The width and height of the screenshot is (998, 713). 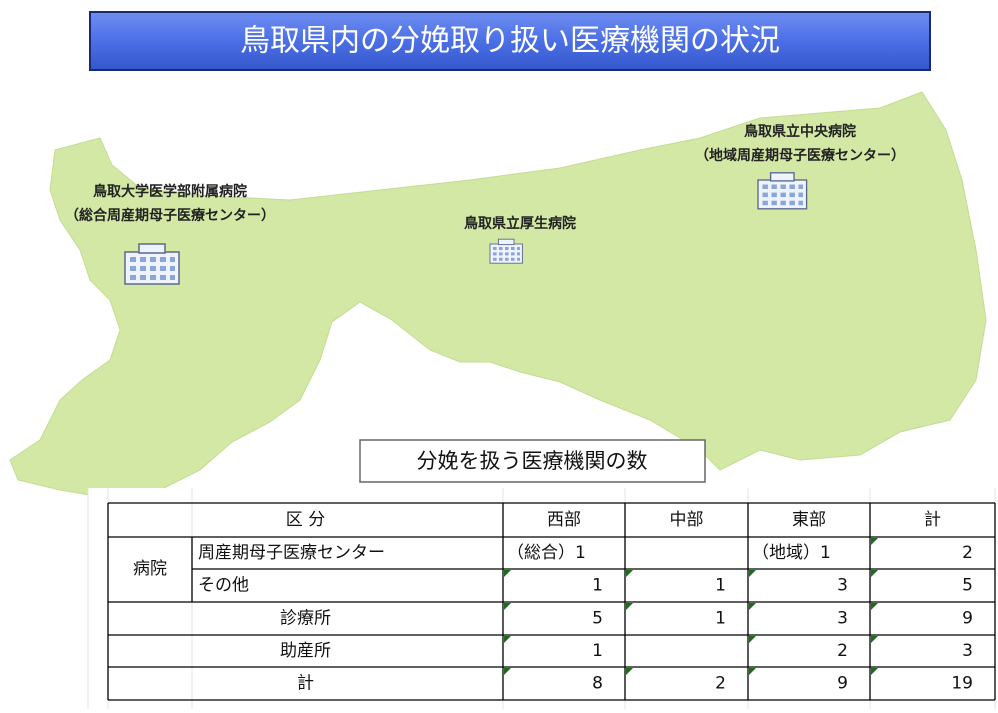 I want to click on value-cell: （地域）1, so click(x=791, y=553).